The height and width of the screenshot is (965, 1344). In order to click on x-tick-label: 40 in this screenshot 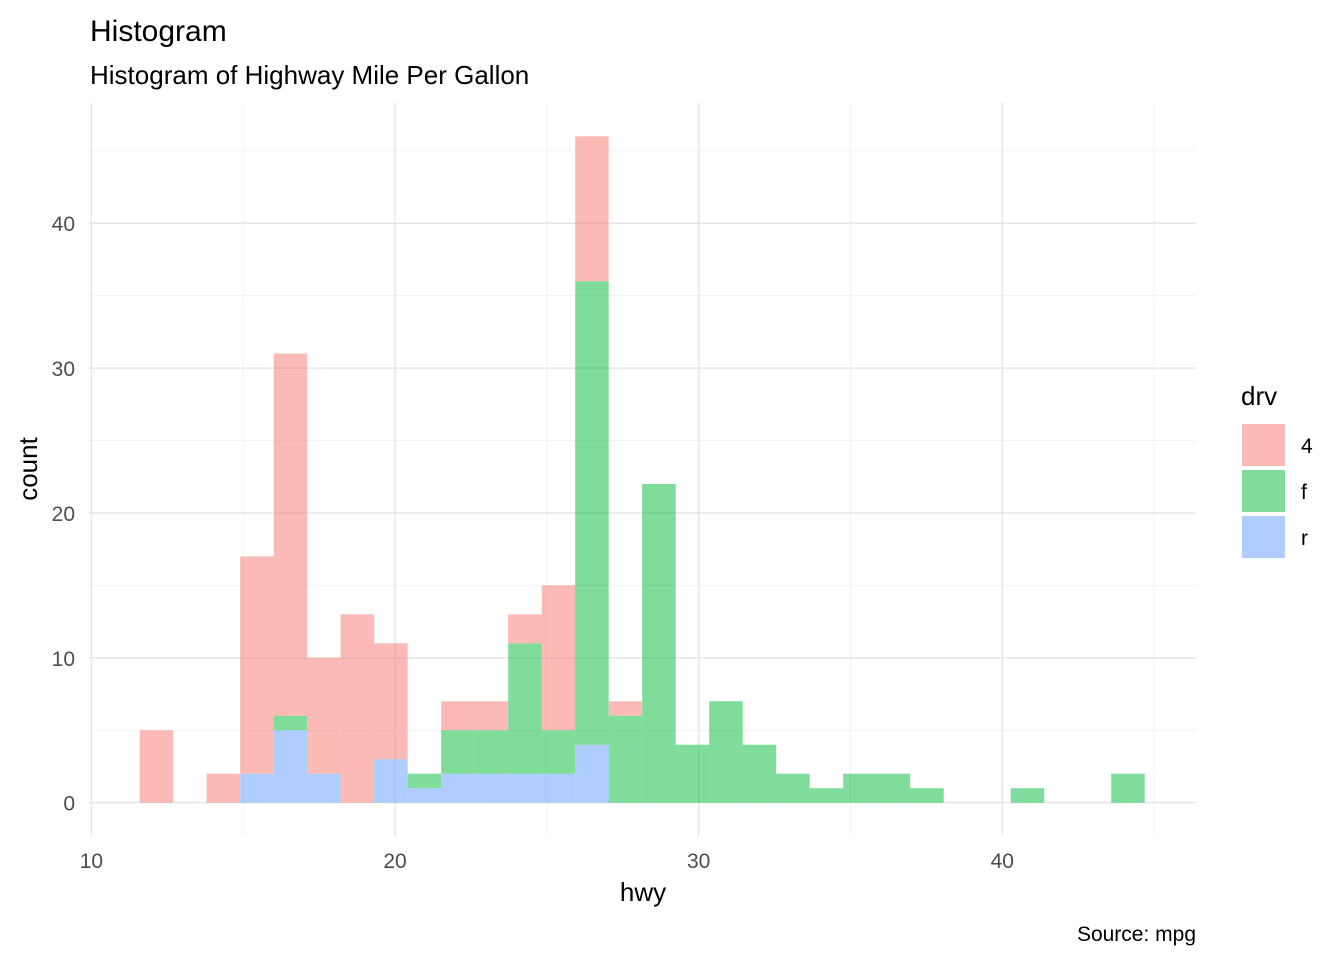, I will do `click(1002, 861)`.